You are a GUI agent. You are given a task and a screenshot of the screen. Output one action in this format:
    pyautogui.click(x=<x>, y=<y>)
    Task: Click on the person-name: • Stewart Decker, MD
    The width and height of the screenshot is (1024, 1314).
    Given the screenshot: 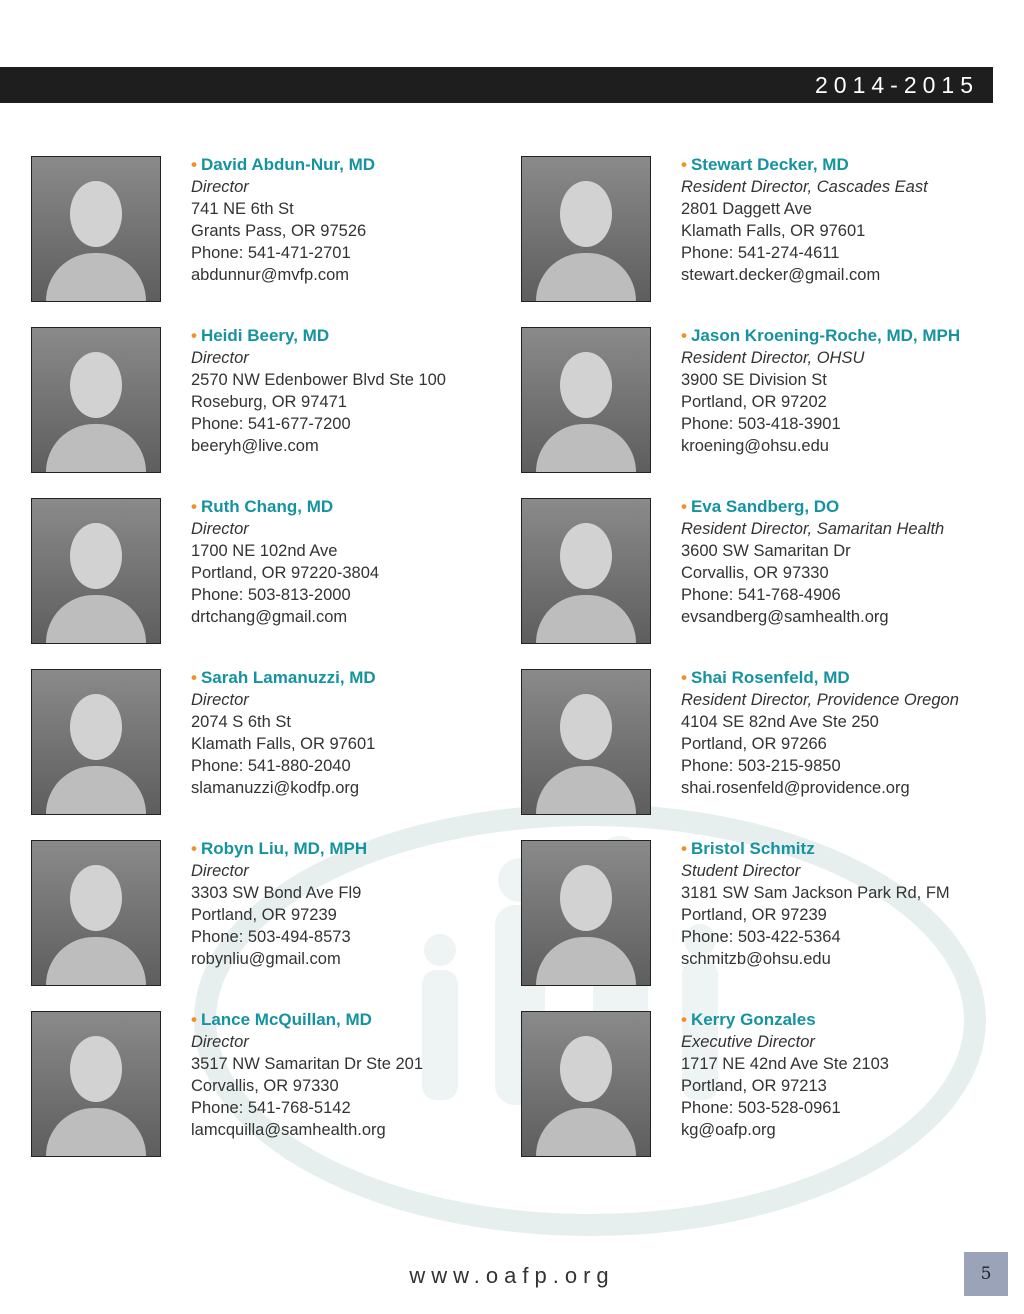 What is the action you would take?
    pyautogui.click(x=765, y=164)
    